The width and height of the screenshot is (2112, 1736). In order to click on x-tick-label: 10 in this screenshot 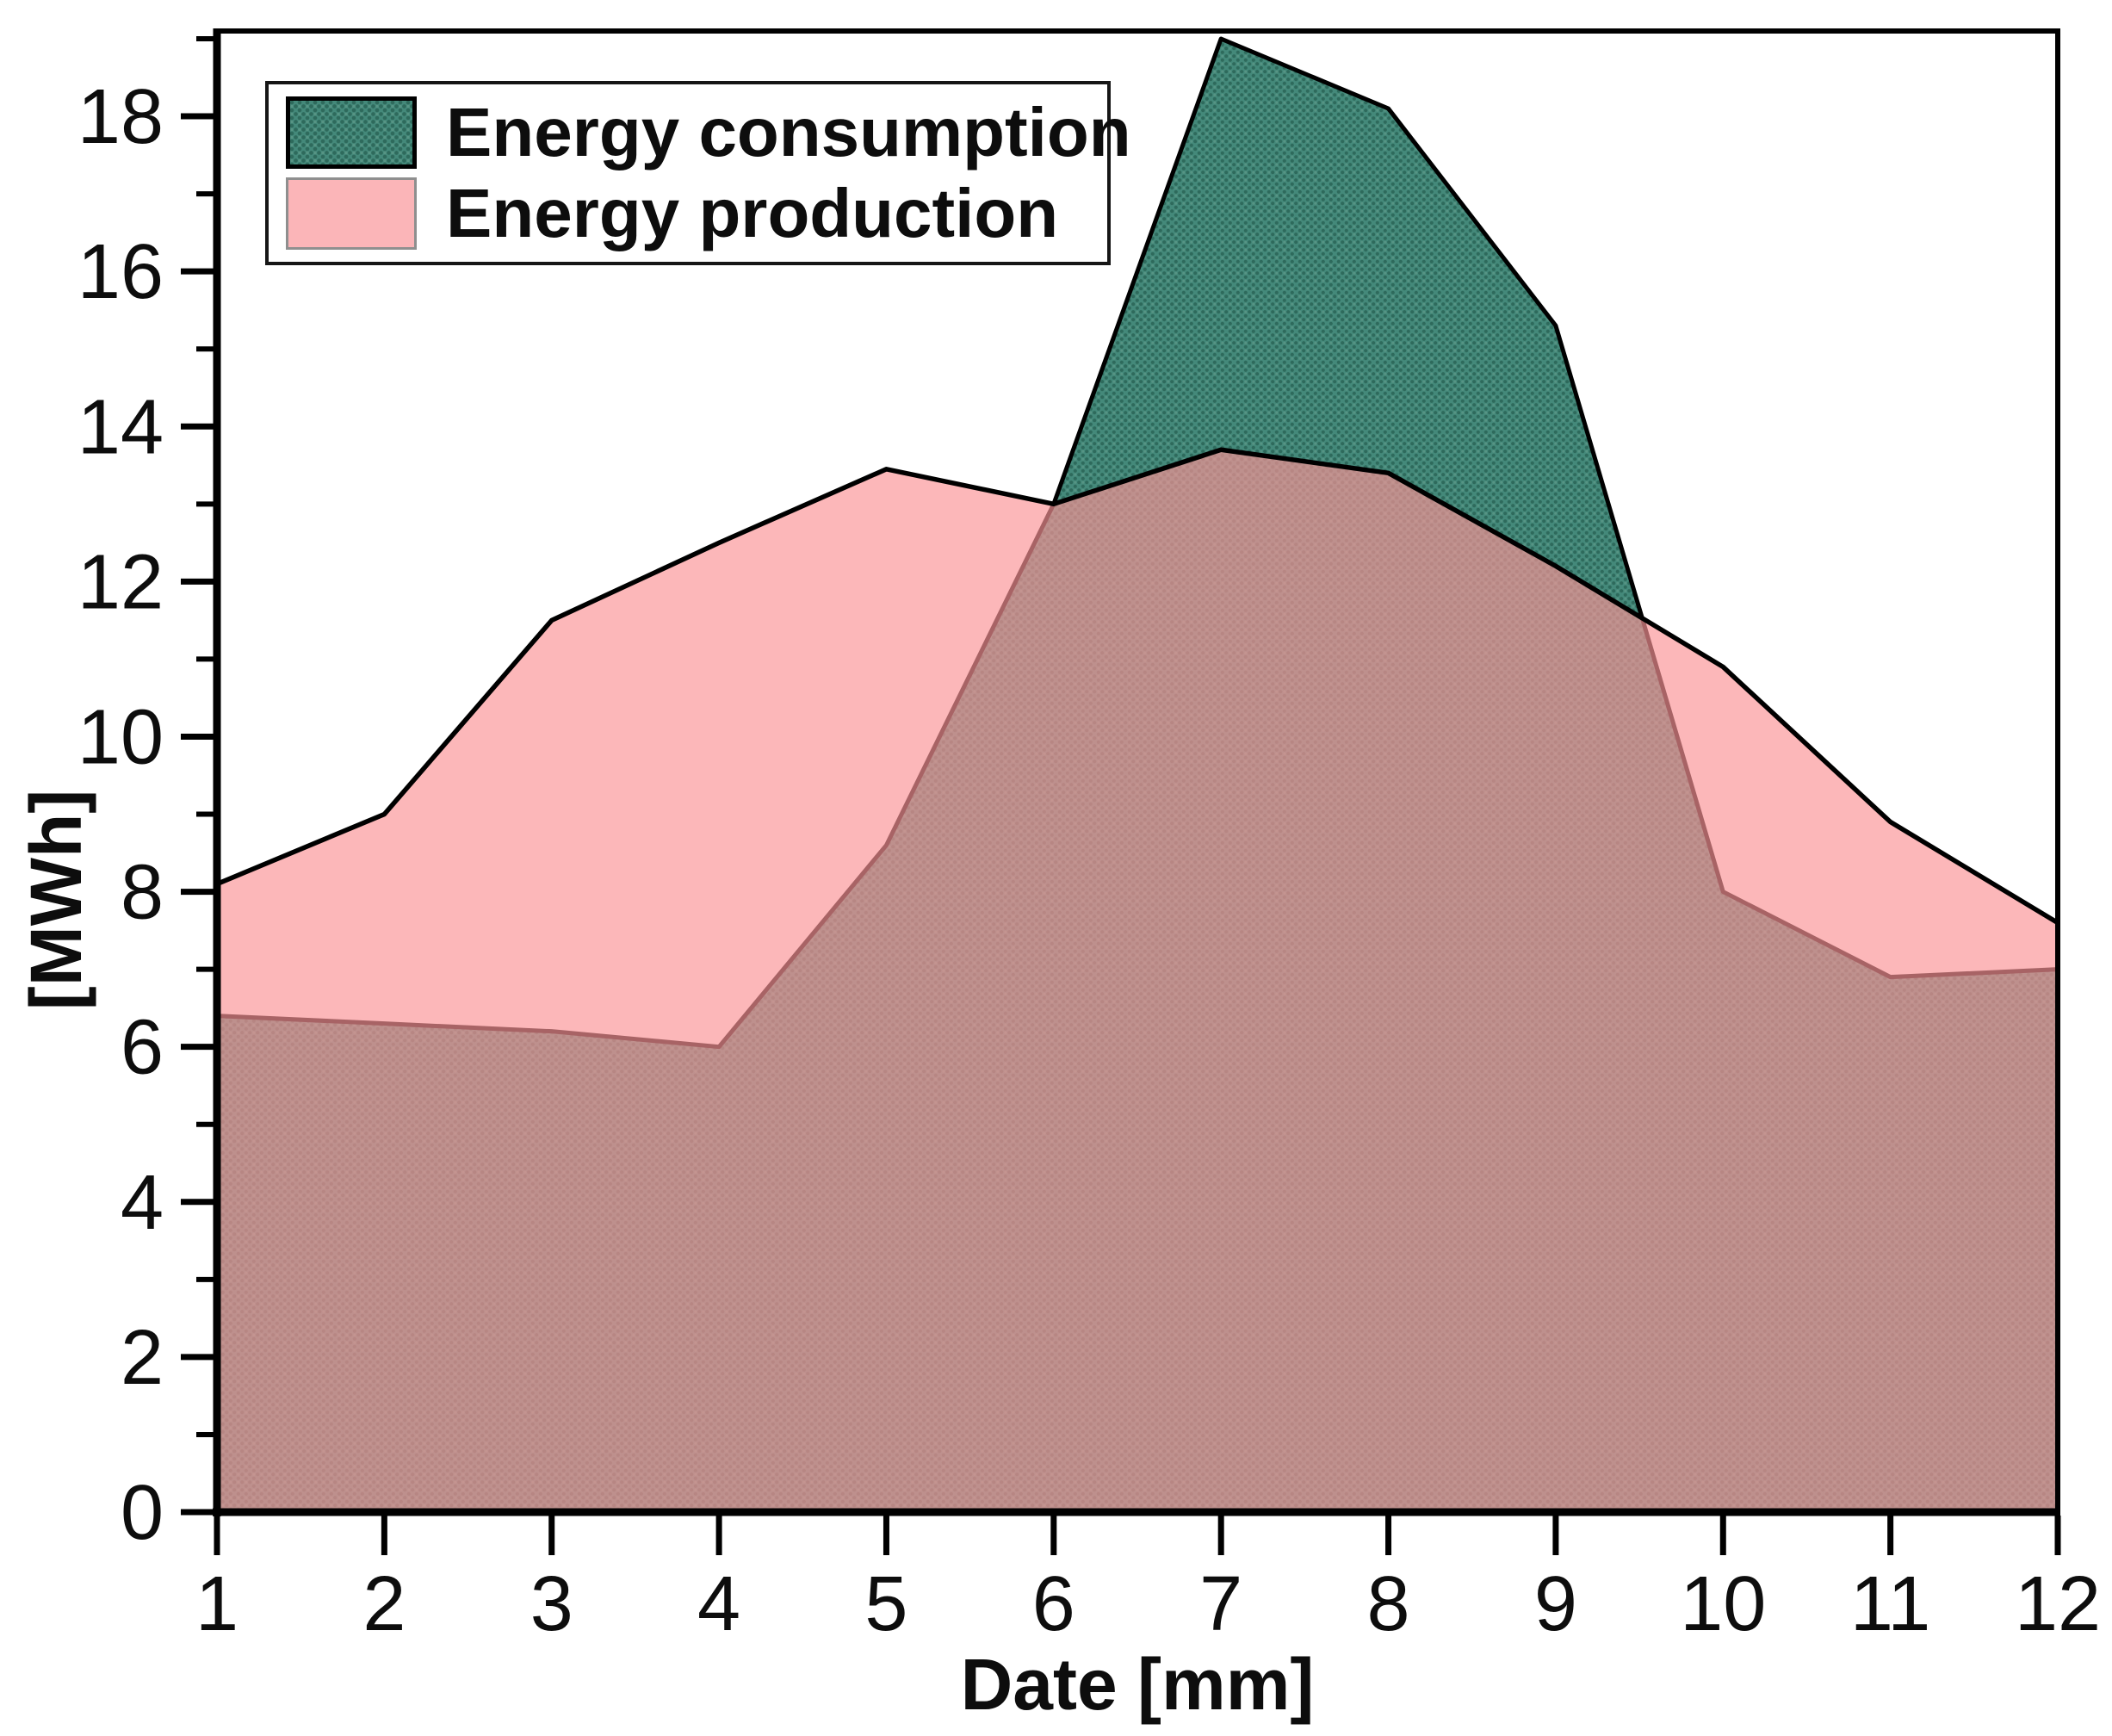, I will do `click(1723, 1604)`.